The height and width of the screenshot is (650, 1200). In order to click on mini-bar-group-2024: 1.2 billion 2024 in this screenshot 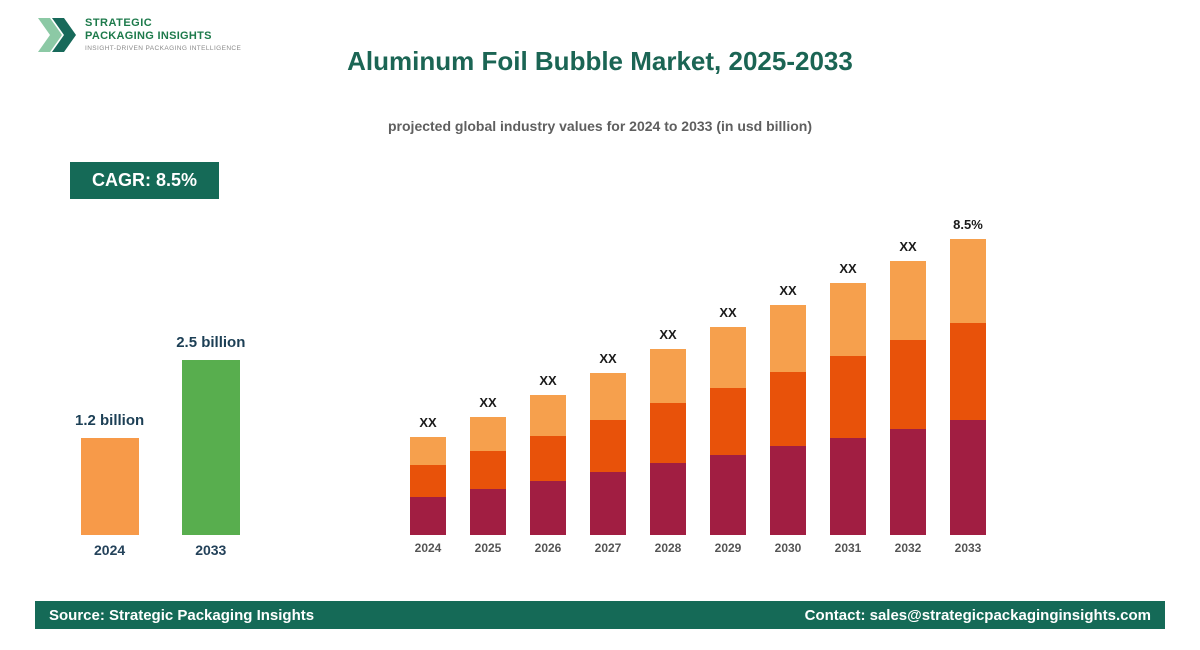, I will do `click(110, 485)`.